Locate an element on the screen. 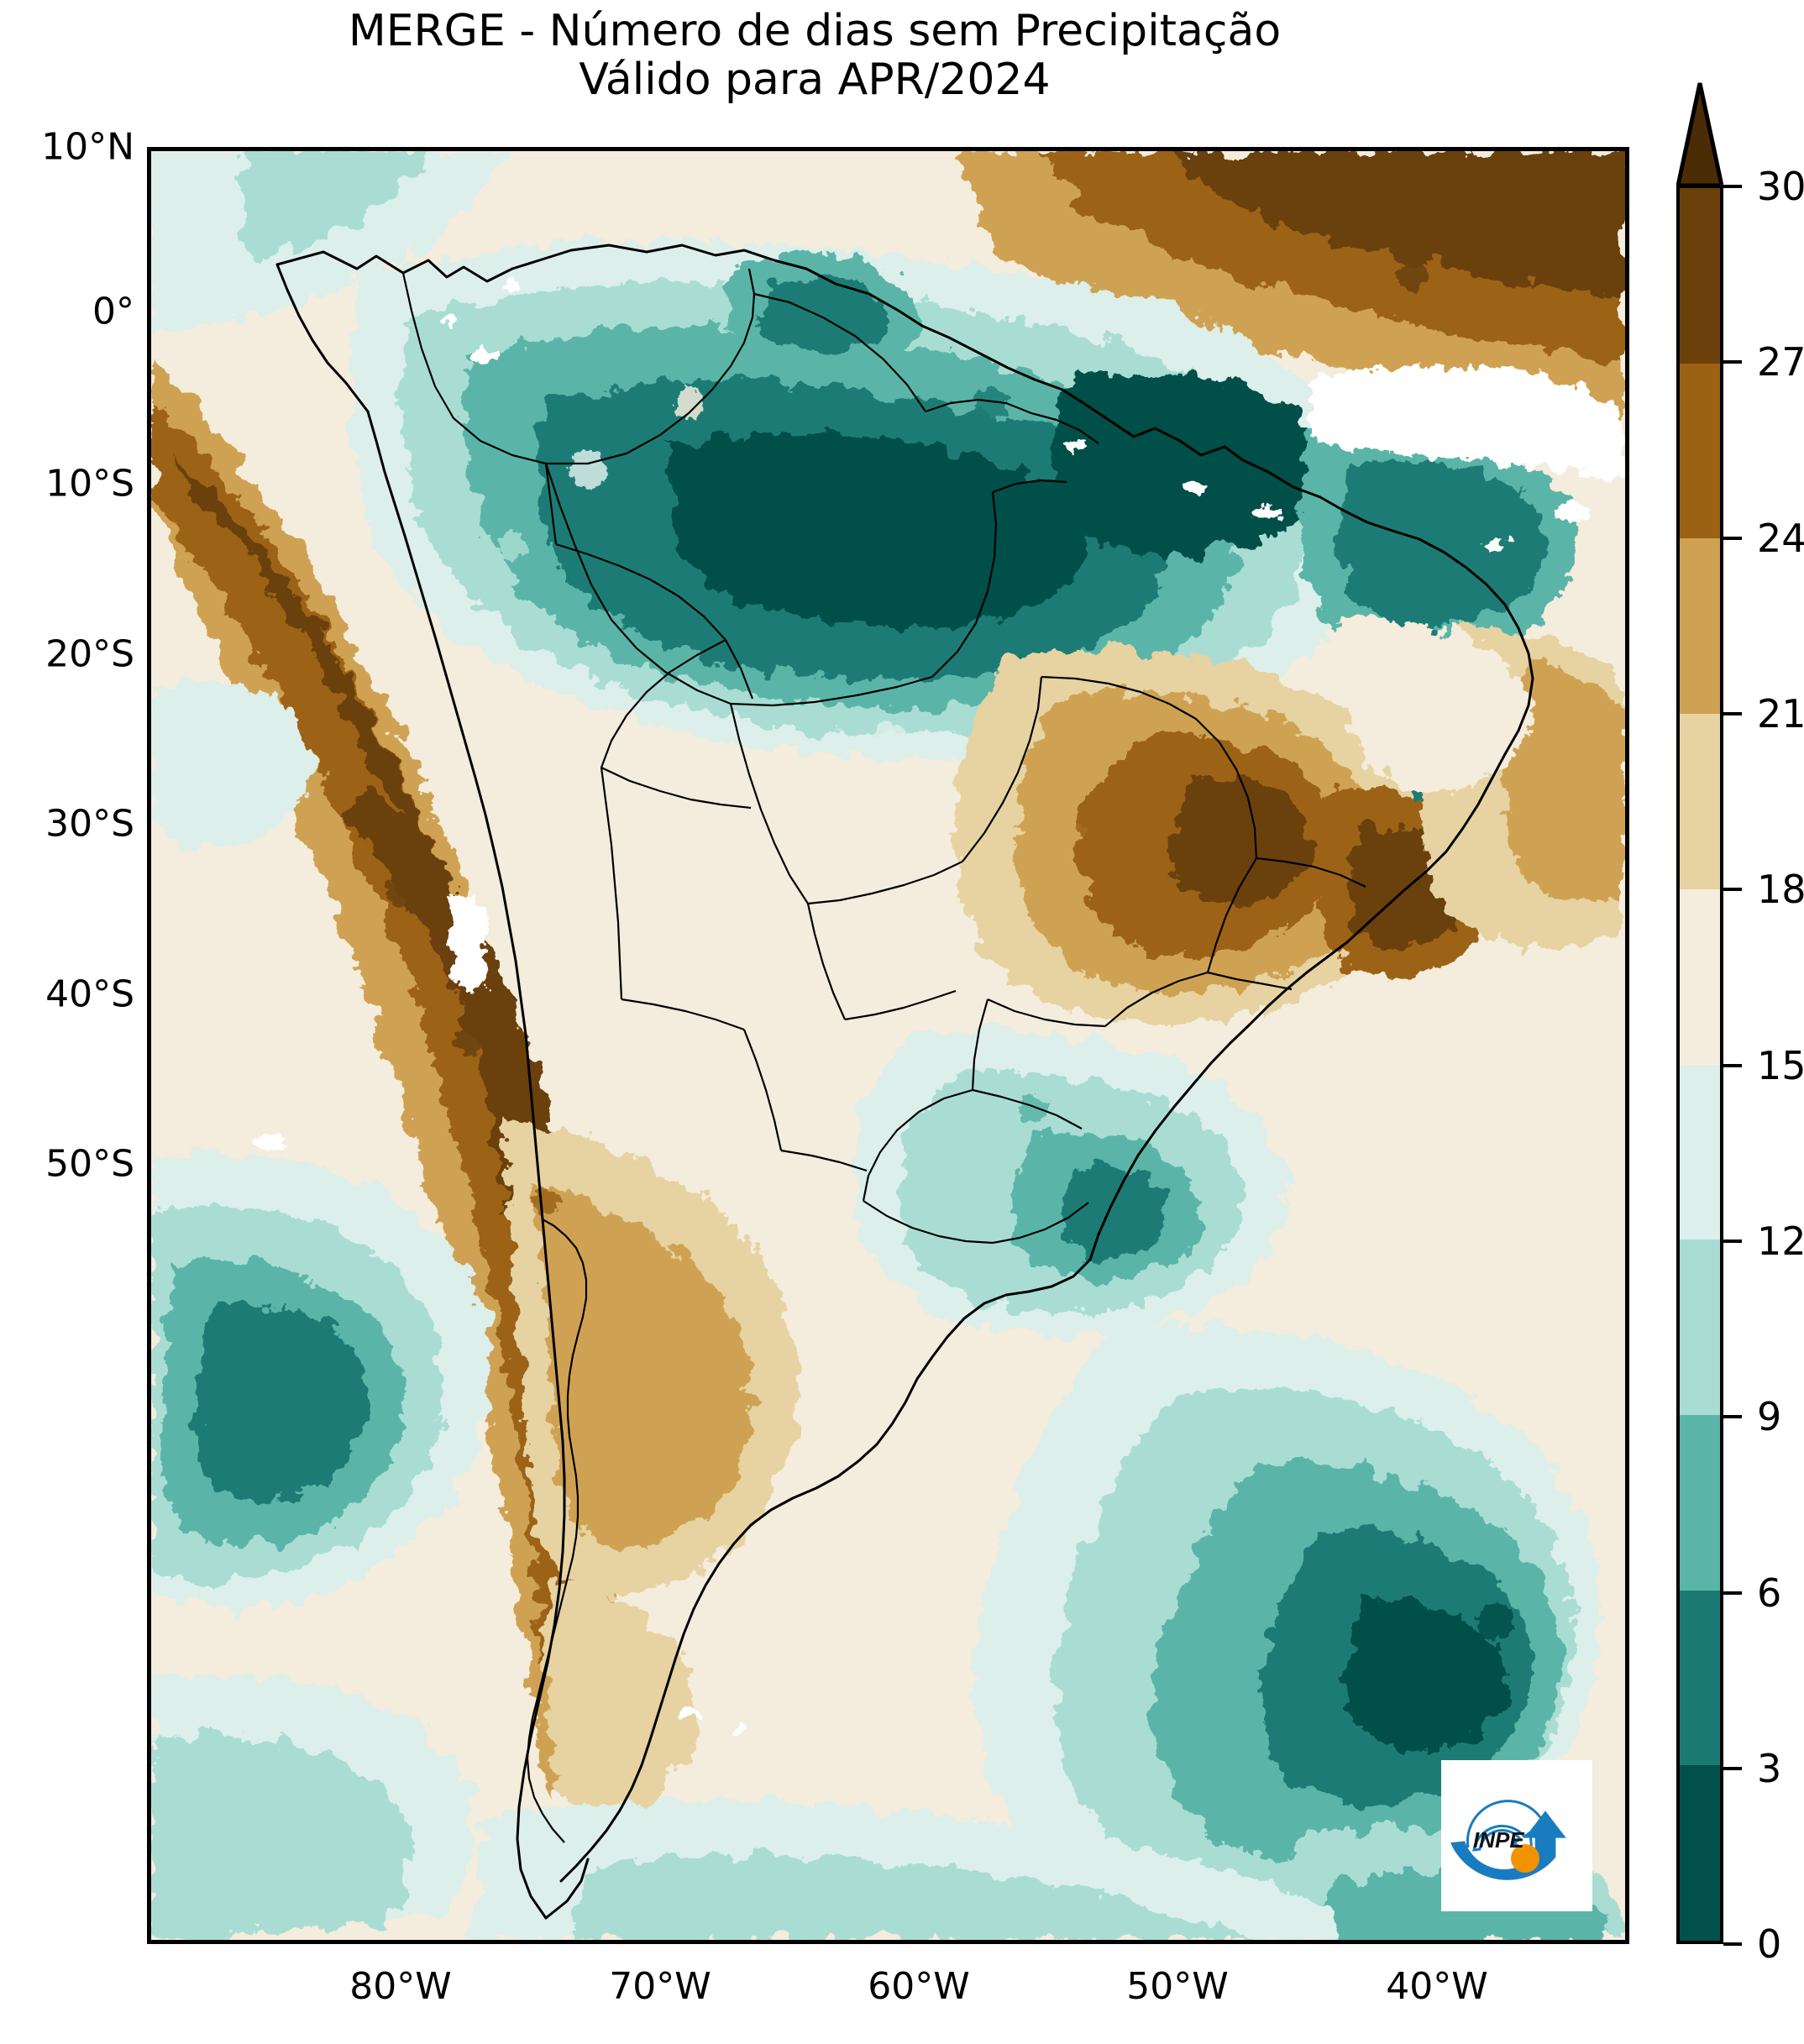 The height and width of the screenshot is (2044, 1804). cb-tick-9: 9 is located at coordinates (1769, 1416).